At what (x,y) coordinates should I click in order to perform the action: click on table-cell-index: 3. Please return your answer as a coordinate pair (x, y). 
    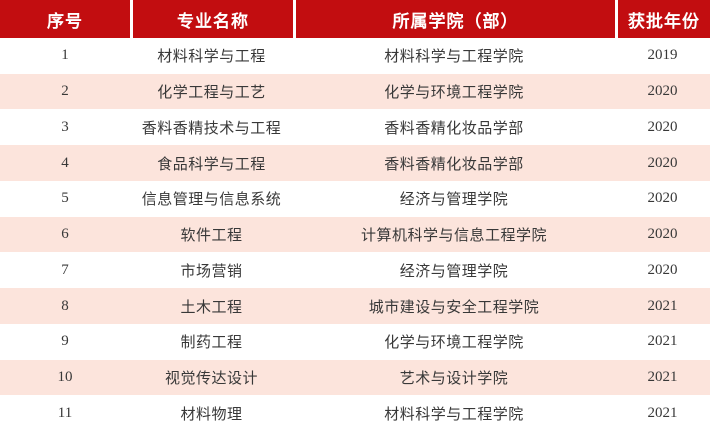
    Looking at the image, I should click on (65, 126).